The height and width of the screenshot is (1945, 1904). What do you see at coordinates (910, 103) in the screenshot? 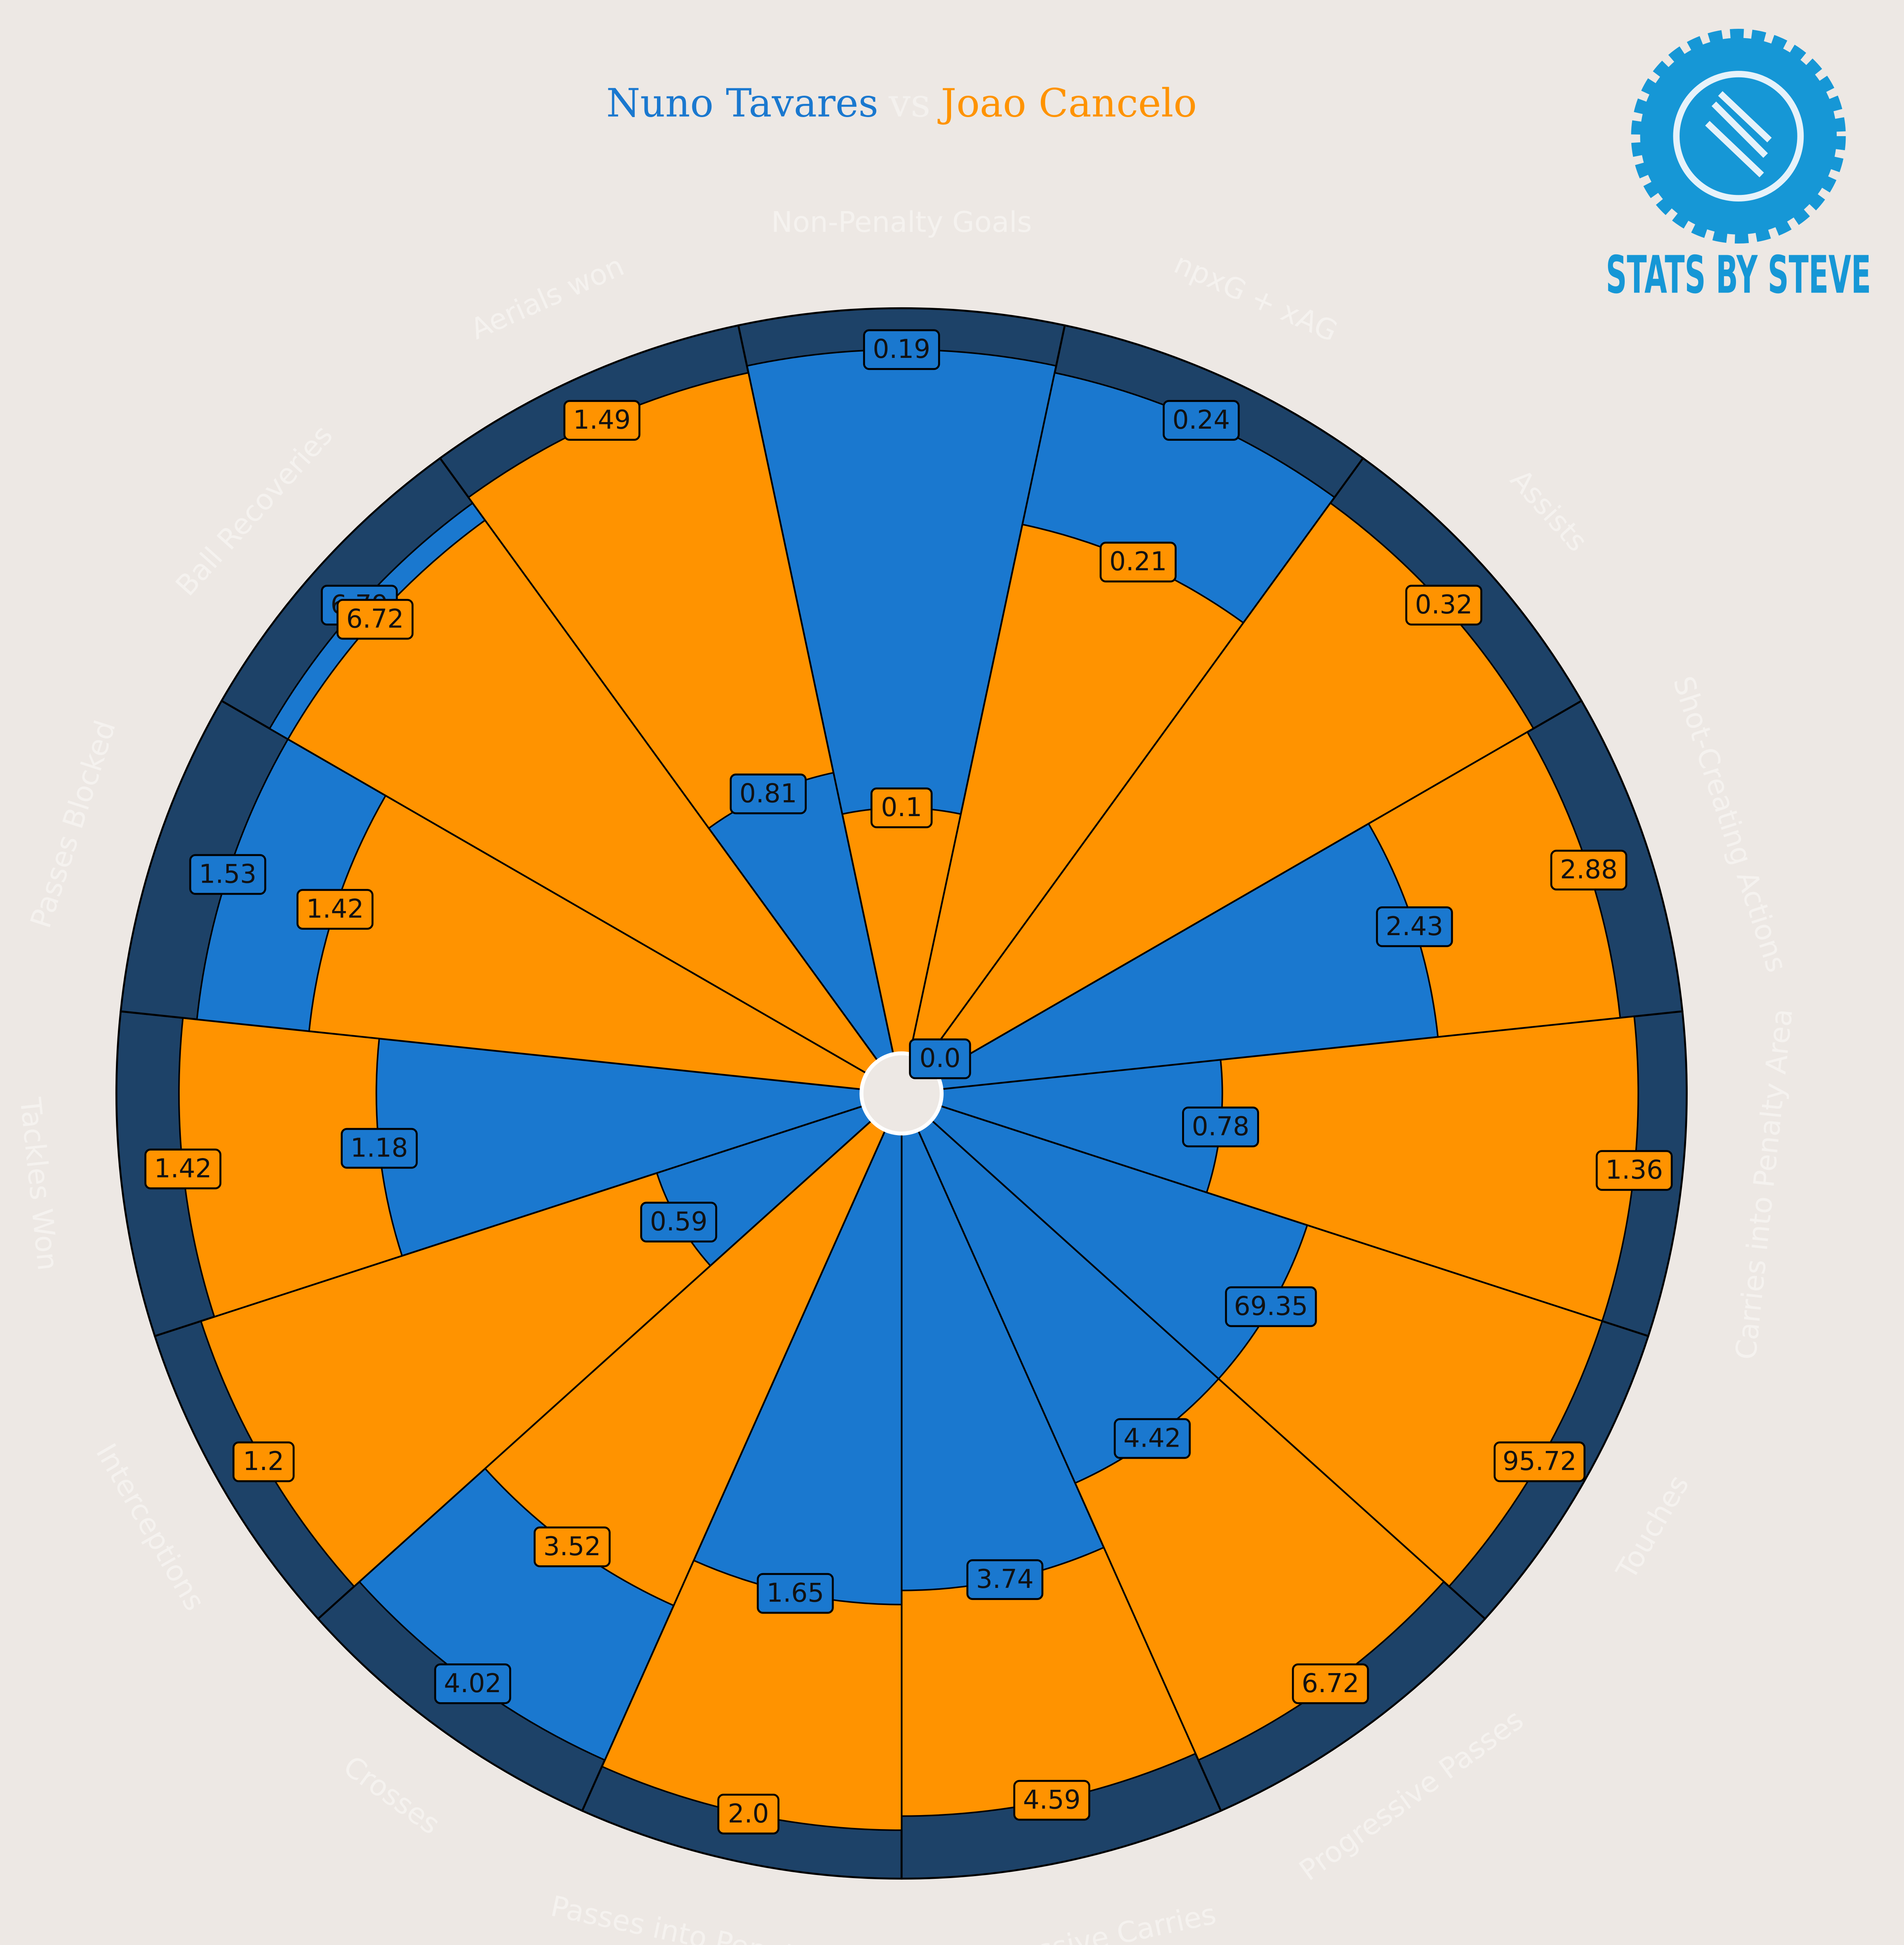
I see `title-separator: vs` at bounding box center [910, 103].